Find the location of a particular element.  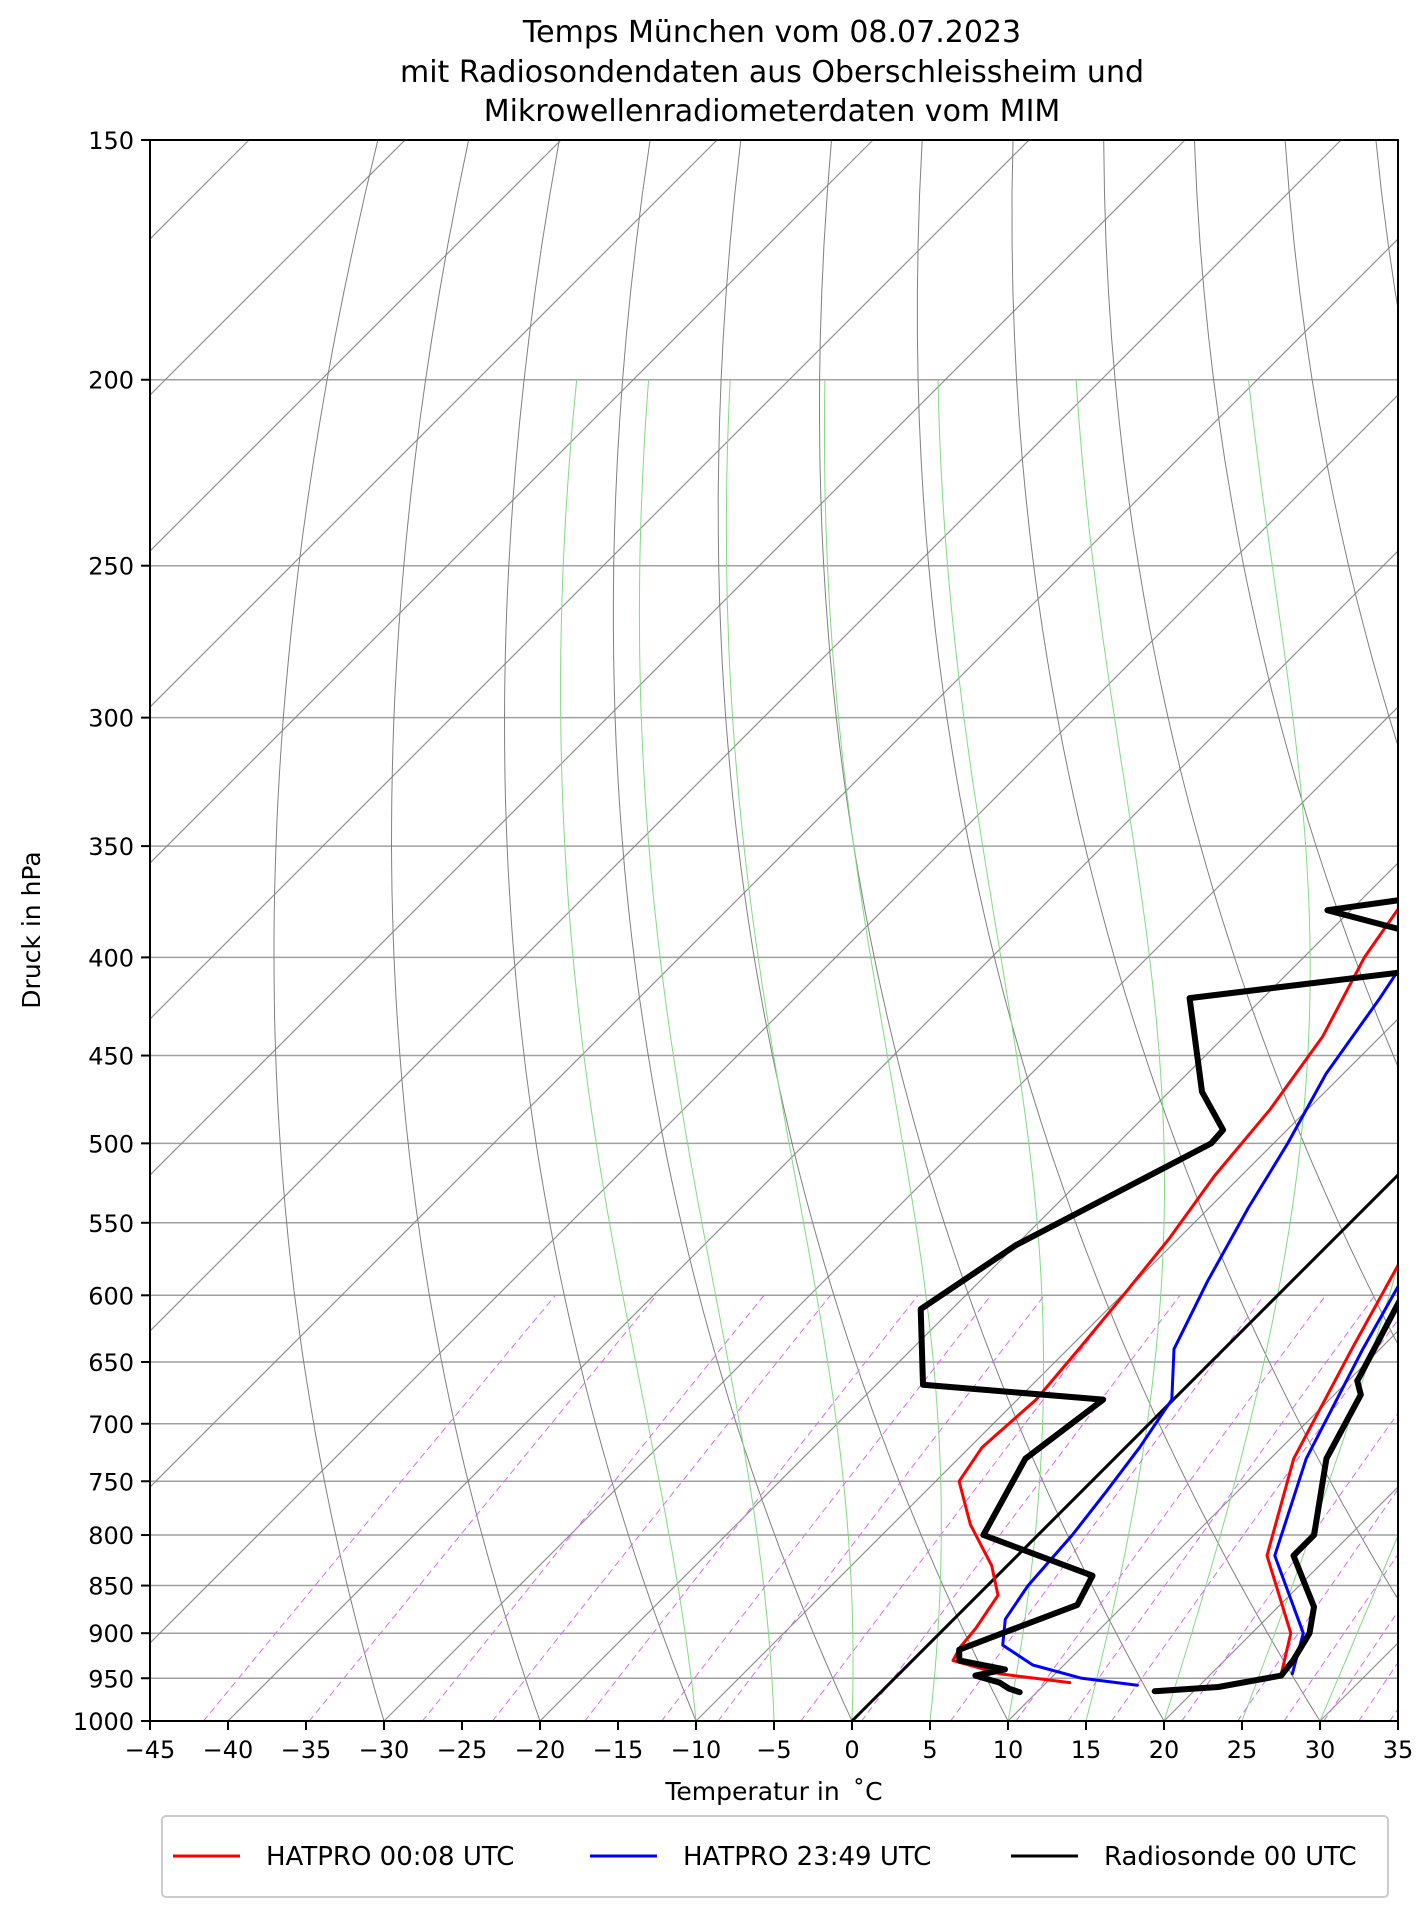

x-tick-label: −35 is located at coordinates (306, 1750).